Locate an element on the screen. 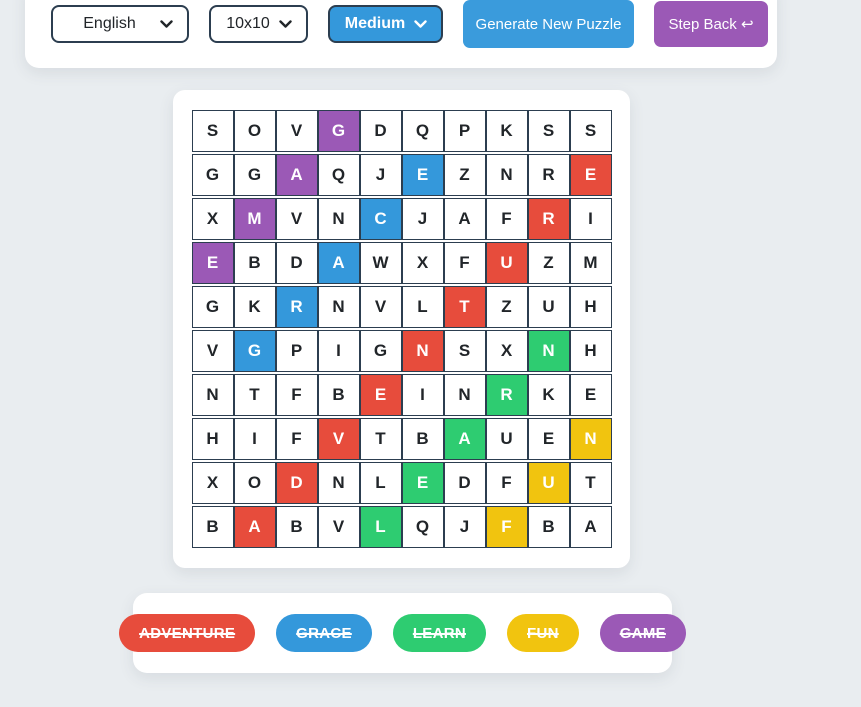 This screenshot has height=707, width=861. grid-cell-r1c6: Q is located at coordinates (422, 131).